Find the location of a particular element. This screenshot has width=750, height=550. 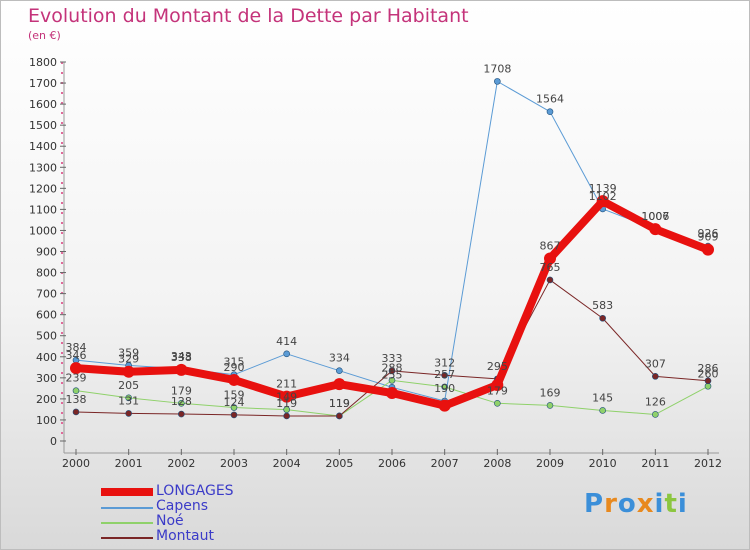

y-tick-label: 700 is located at coordinates (46, 294).